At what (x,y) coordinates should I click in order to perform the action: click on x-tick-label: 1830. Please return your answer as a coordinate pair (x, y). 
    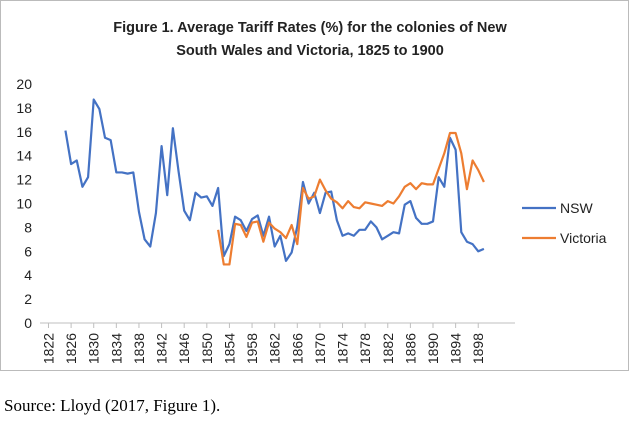
    Looking at the image, I should click on (94, 348).